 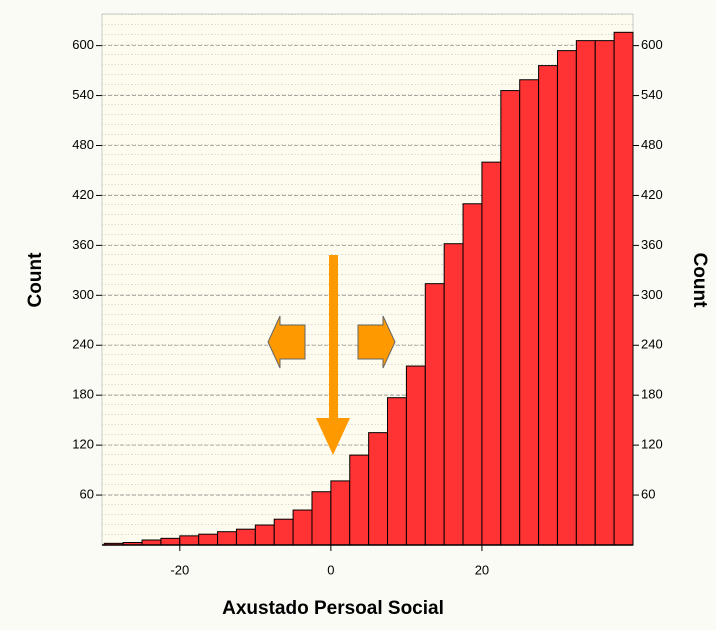 What do you see at coordinates (652, 394) in the screenshot?
I see `y2-tick-label: 180` at bounding box center [652, 394].